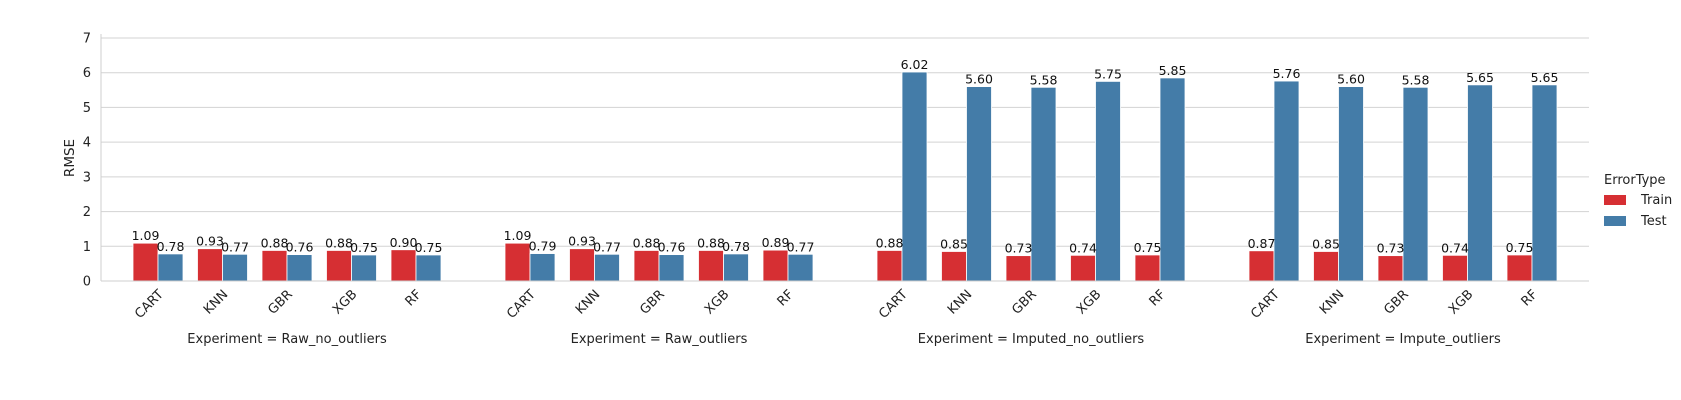 This screenshot has width=1681, height=400. Describe the element at coordinates (1638, 201) in the screenshot. I see `legend: ErrorType Train Test` at that location.